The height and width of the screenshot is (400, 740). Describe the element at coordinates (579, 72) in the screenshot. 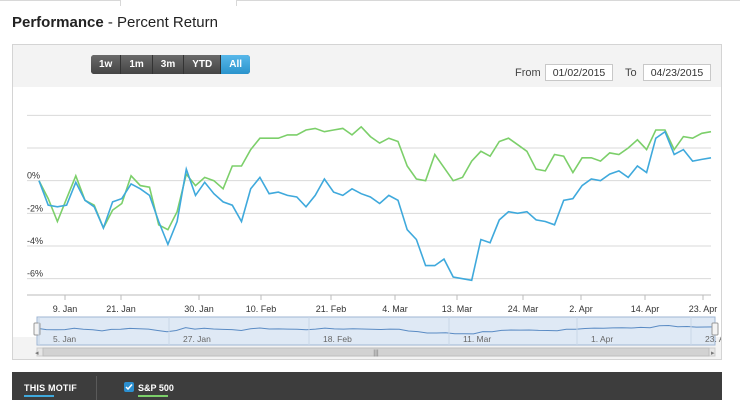

I see `from-date-input` at that location.